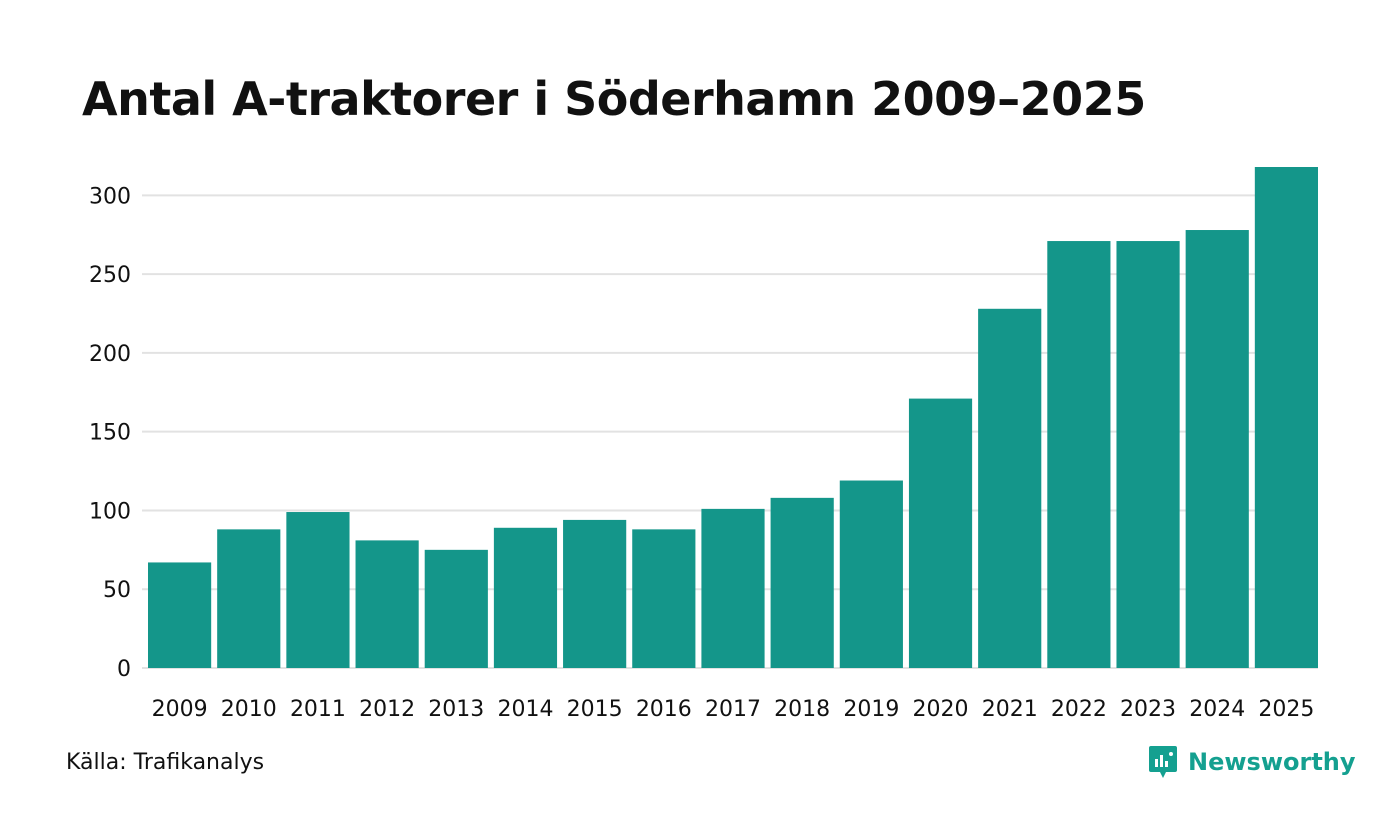  Describe the element at coordinates (802, 709) in the screenshot. I see `x-tick-label: 2018` at that location.